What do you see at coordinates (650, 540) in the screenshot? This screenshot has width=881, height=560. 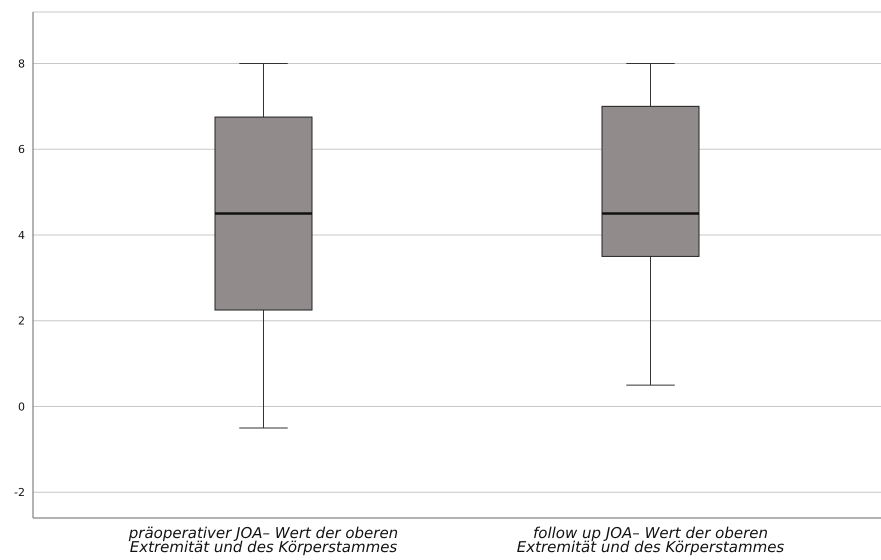 I see `x-tick-label: follow up JOA– Wert der oberen Extremität und des Körperstammes` at bounding box center [650, 540].